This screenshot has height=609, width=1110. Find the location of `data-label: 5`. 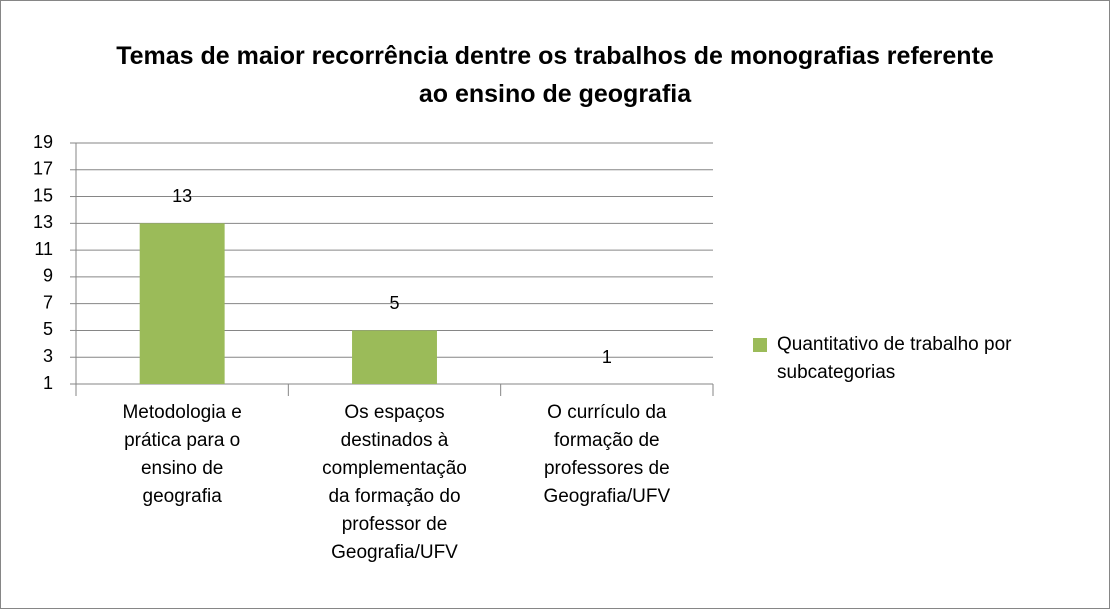

data-label: 5 is located at coordinates (394, 303).